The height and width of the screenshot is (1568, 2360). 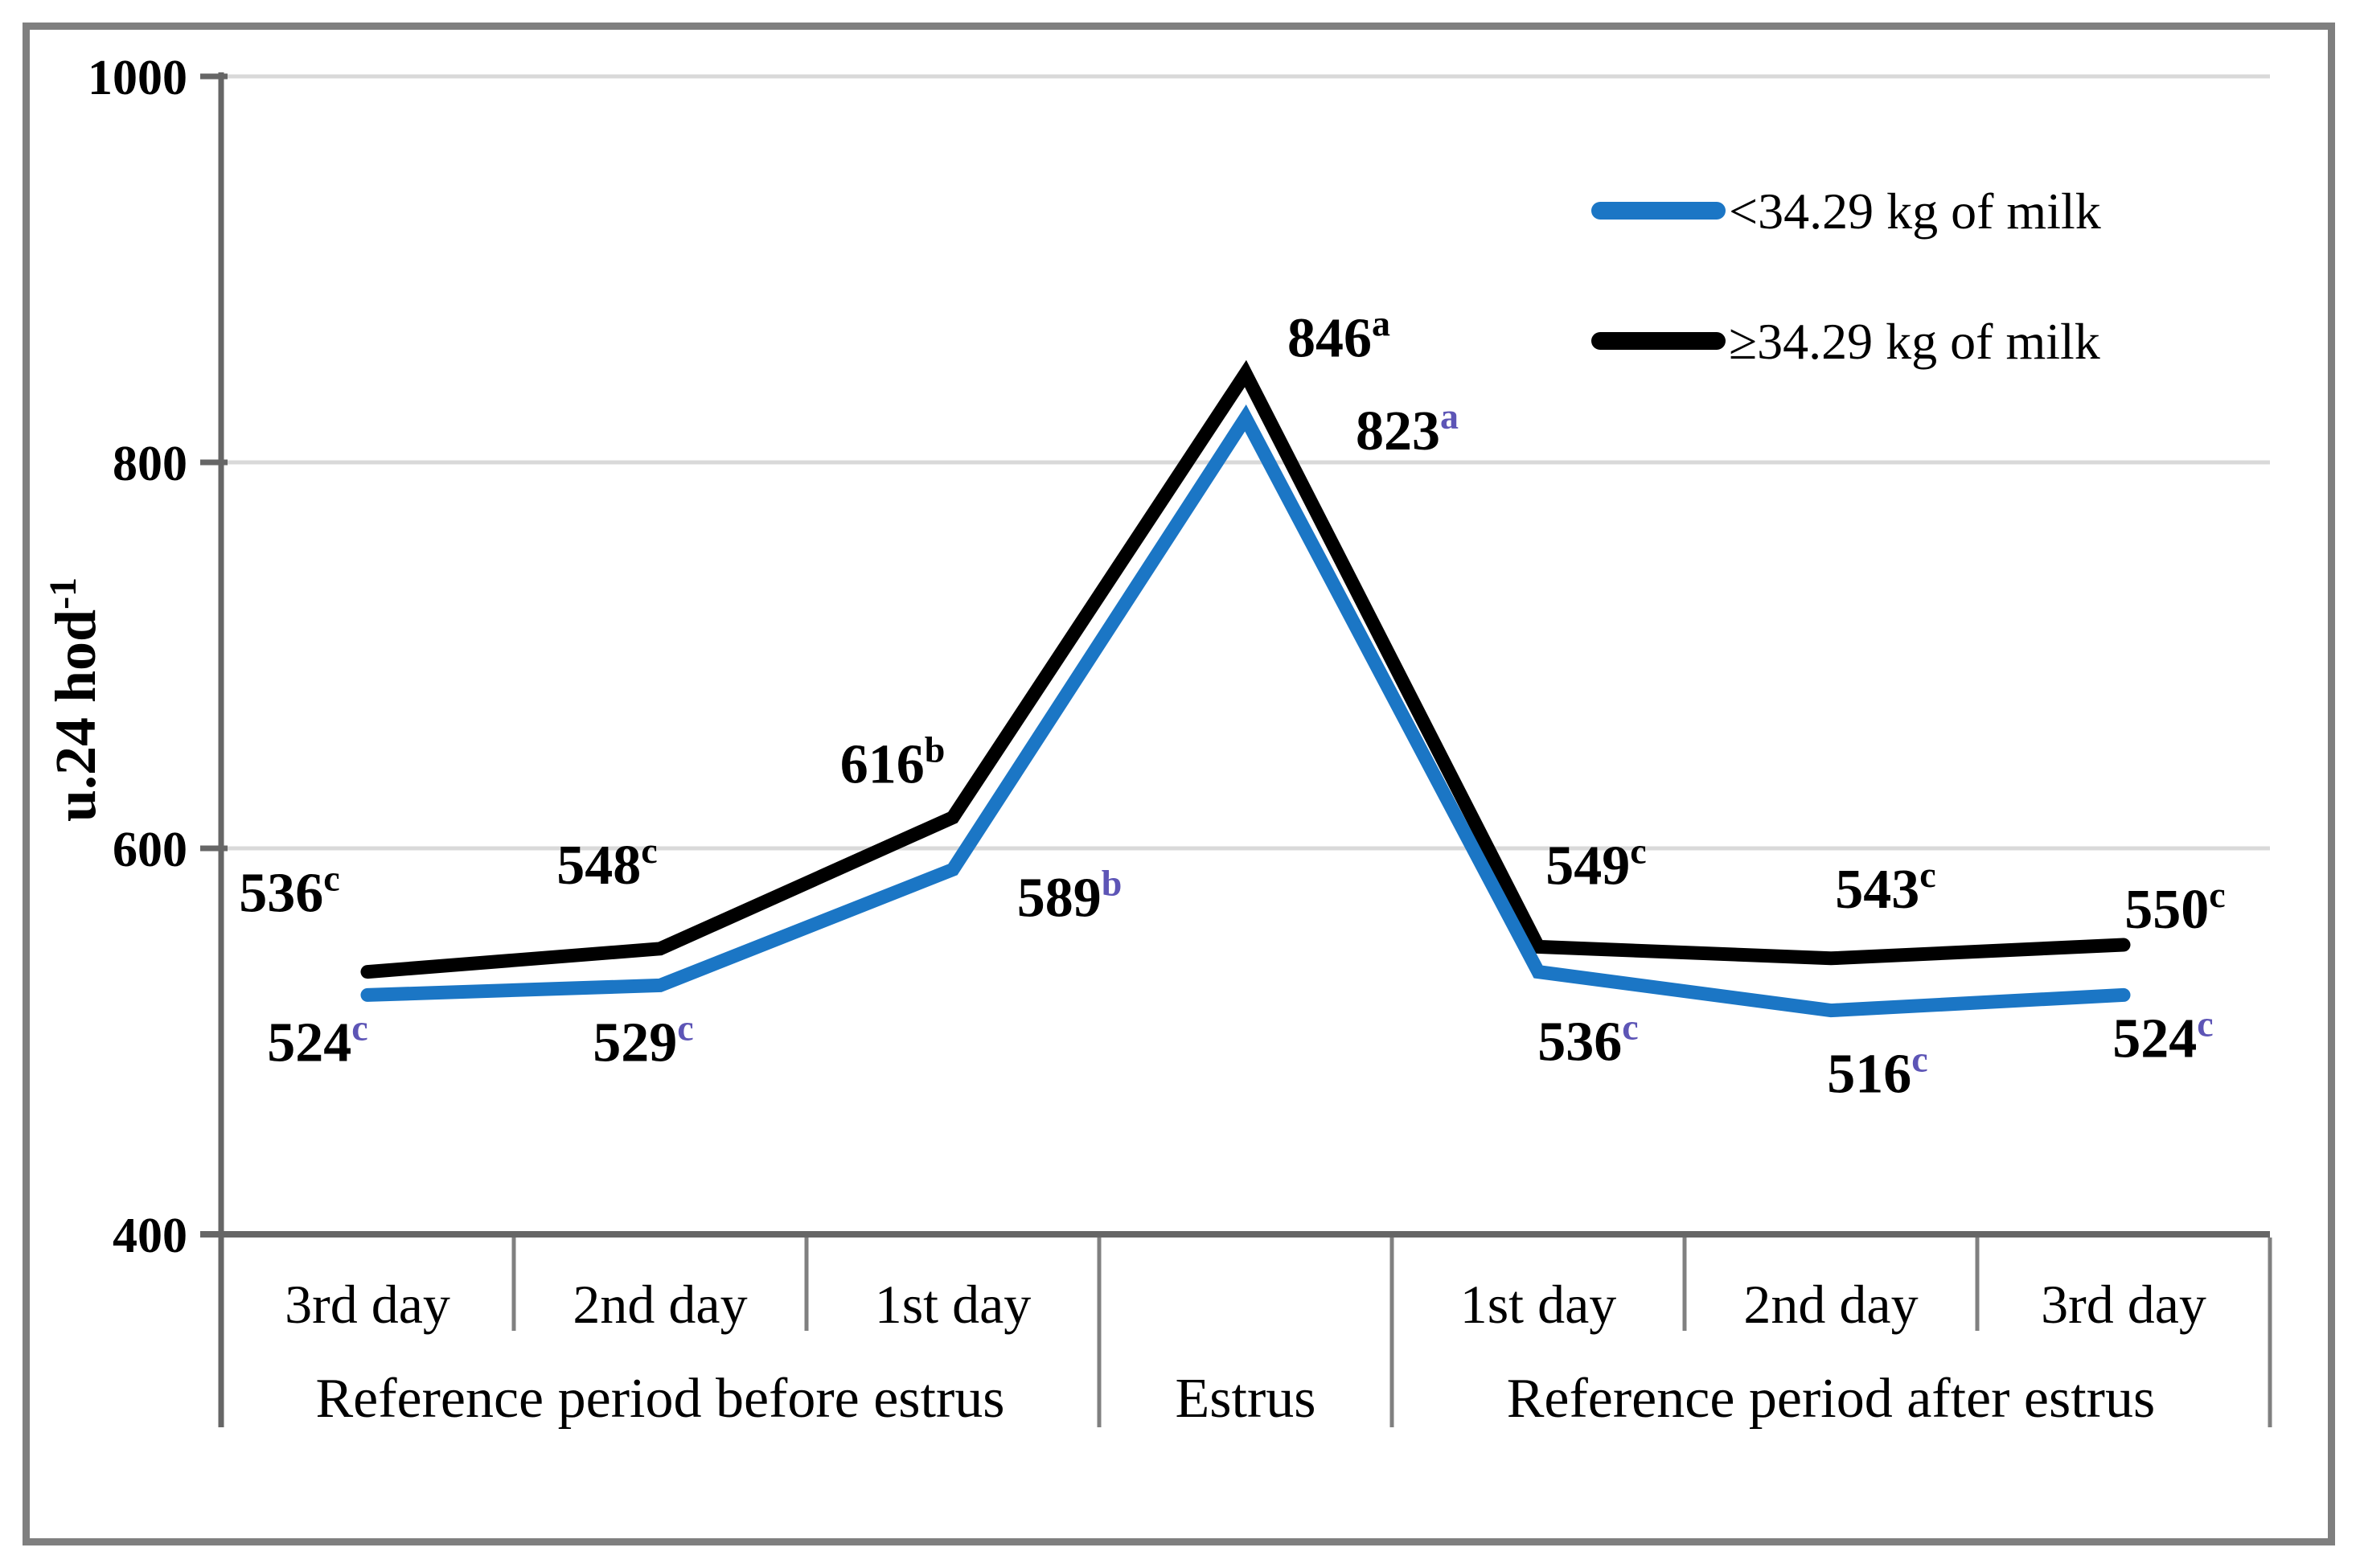 I want to click on data-label: 550c, so click(x=2174, y=907).